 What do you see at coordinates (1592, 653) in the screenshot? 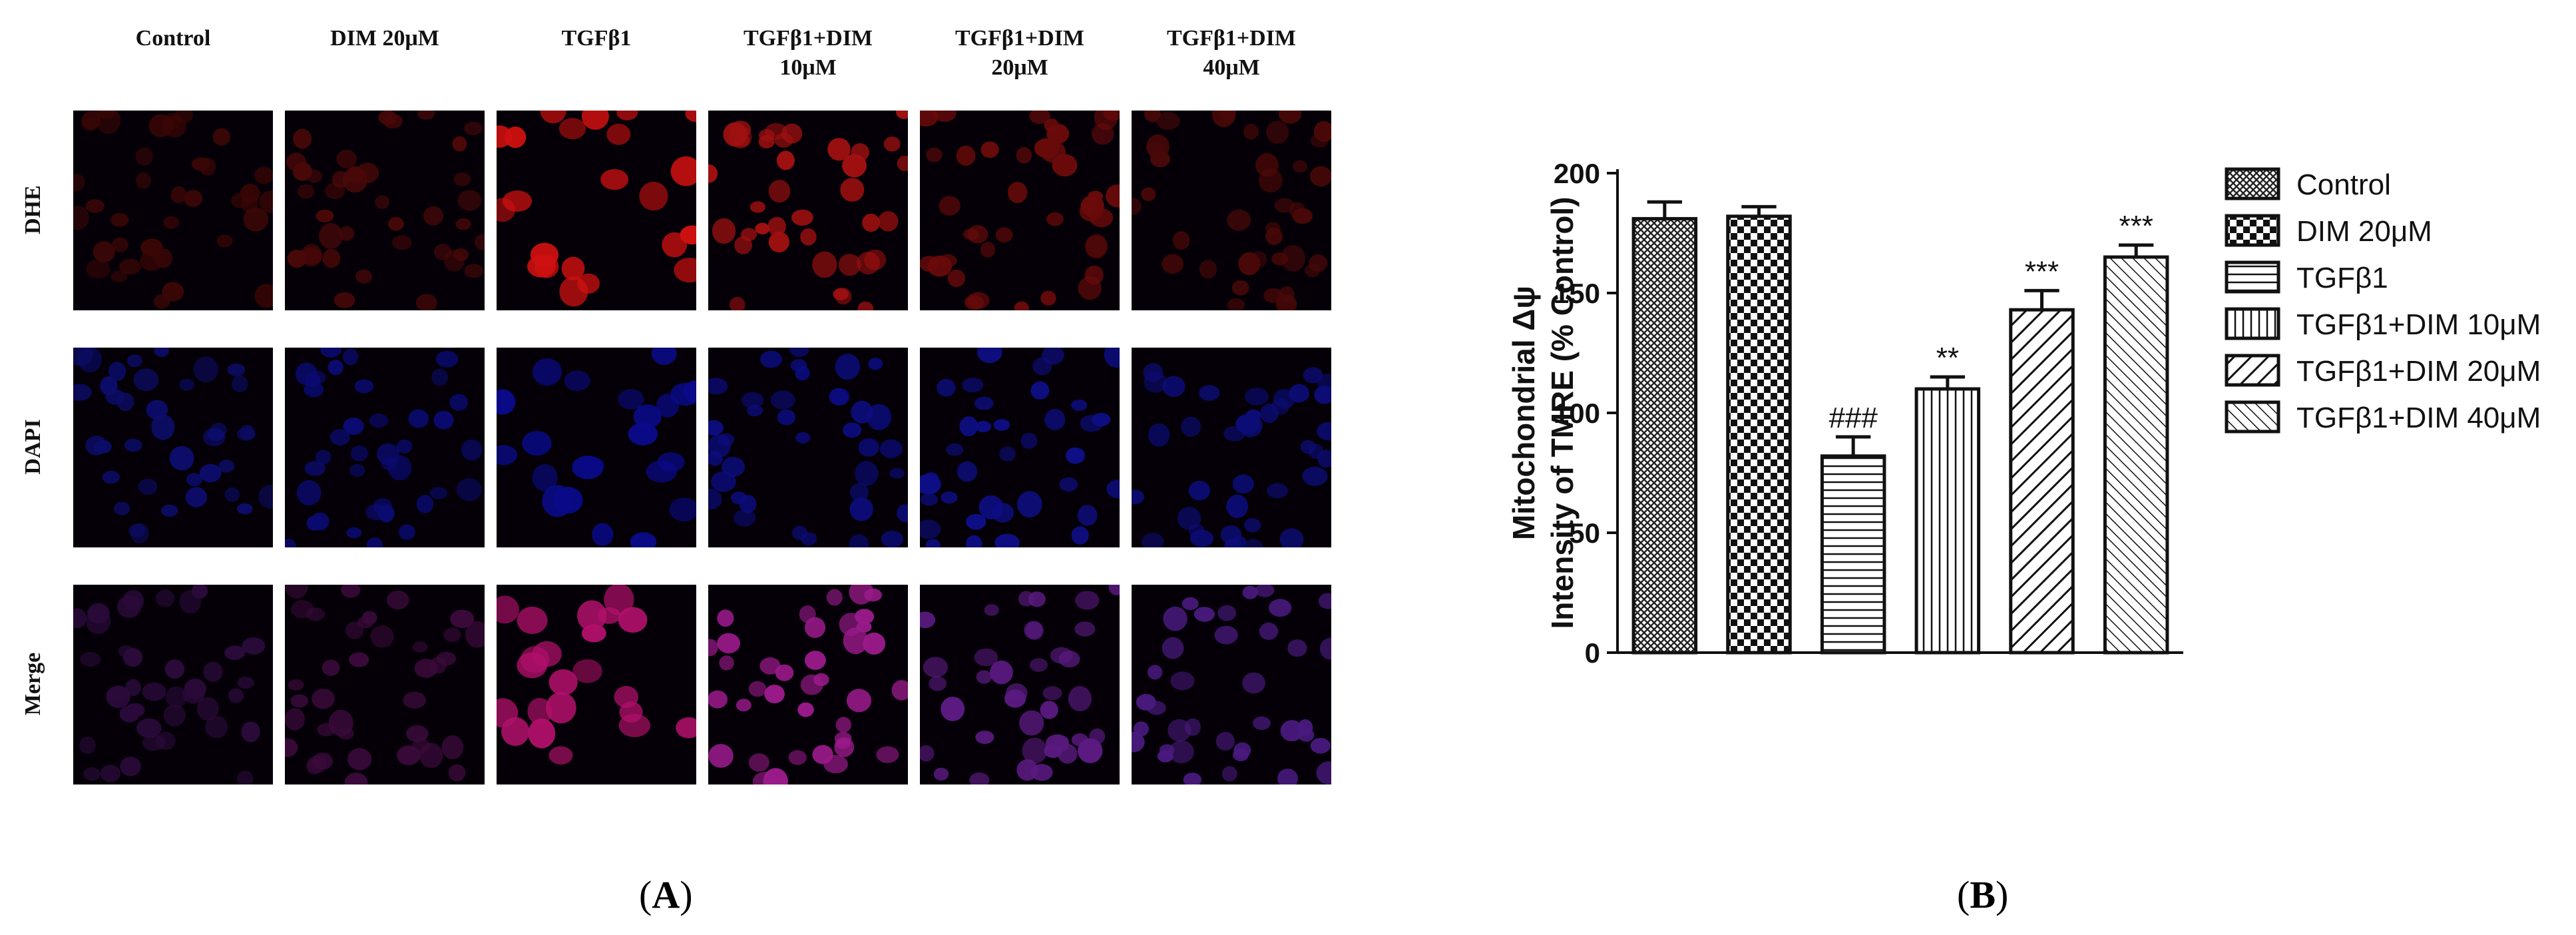
I see `y-tick-label: 0` at bounding box center [1592, 653].